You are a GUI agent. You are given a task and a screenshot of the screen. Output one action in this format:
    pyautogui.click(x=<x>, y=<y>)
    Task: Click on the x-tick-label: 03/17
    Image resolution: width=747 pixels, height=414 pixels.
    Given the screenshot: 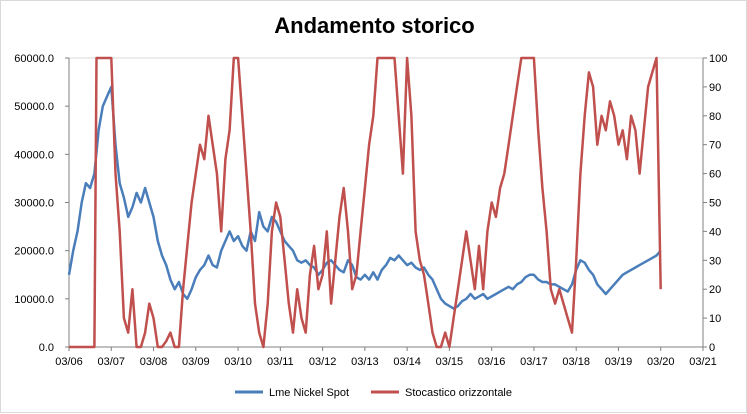 What is the action you would take?
    pyautogui.click(x=534, y=362)
    